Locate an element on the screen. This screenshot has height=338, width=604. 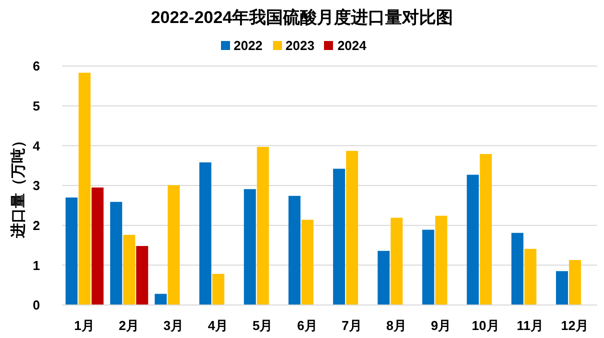
x-tick-label: 7月 is located at coordinates (352, 326).